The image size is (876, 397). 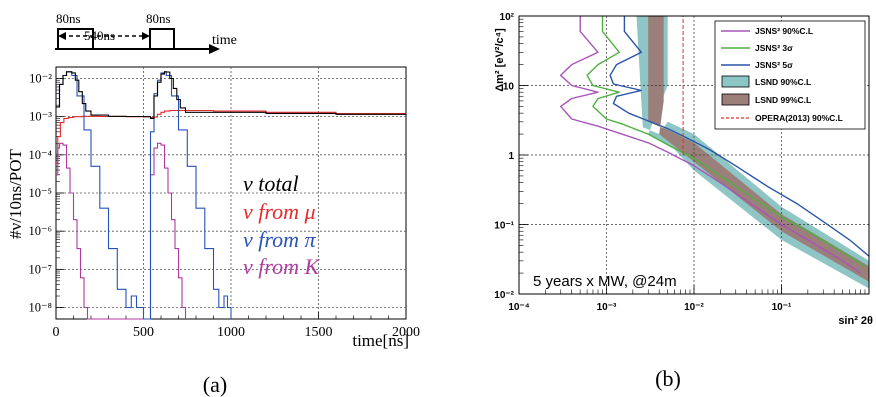 What do you see at coordinates (504, 295) in the screenshot?
I see `plot-b-ytick-label: 10⁻²` at bounding box center [504, 295].